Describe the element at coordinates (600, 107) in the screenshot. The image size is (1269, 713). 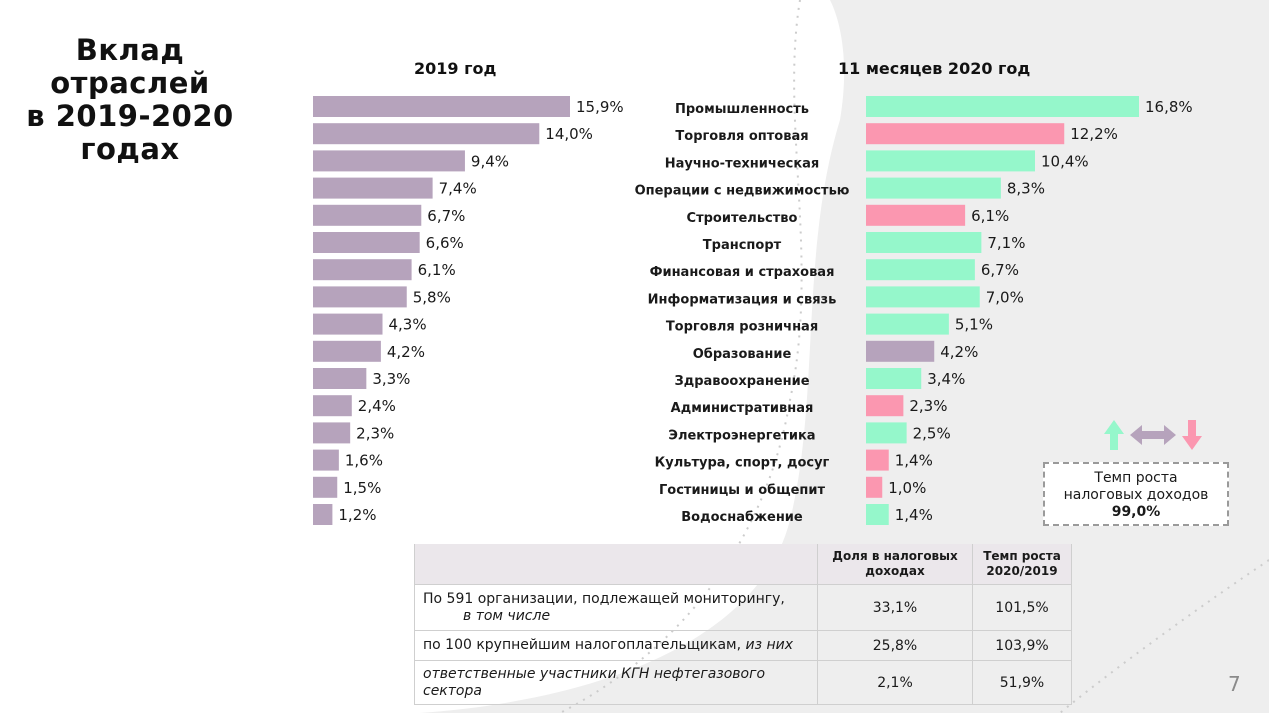
I see `bar-2019-label: 15,9%` at that location.